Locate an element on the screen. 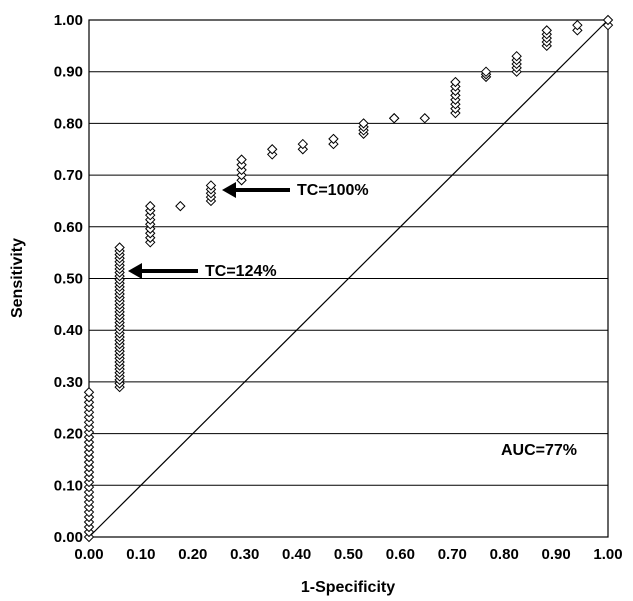  x-tick-label: 0.30 is located at coordinates (244, 554).